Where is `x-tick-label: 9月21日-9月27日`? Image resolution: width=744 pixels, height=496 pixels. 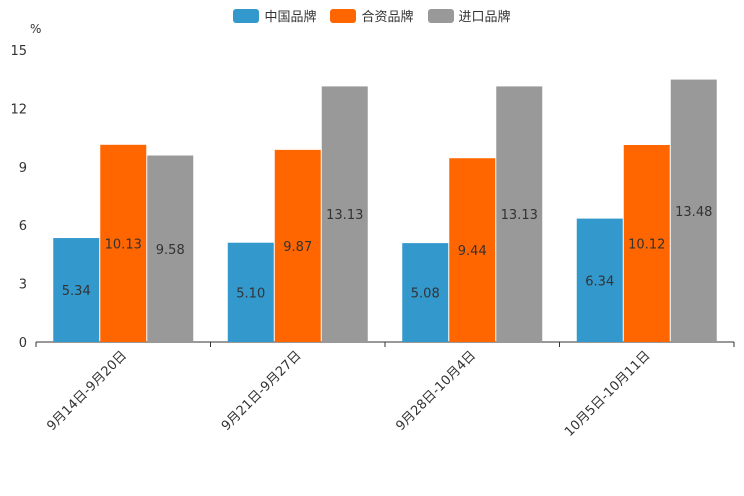
x-tick-label: 9月21日-9月27日 is located at coordinates (262, 391).